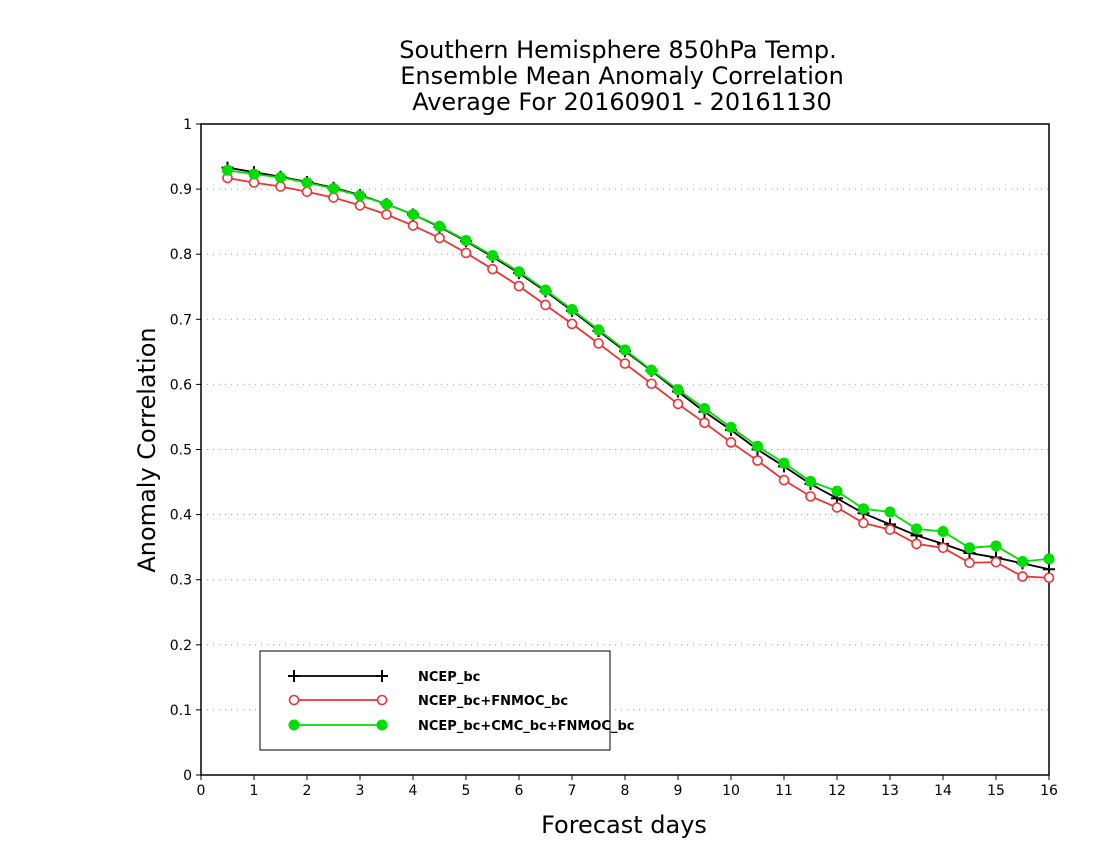  What do you see at coordinates (625, 791) in the screenshot?
I see `x-tick-label-8: 8` at bounding box center [625, 791].